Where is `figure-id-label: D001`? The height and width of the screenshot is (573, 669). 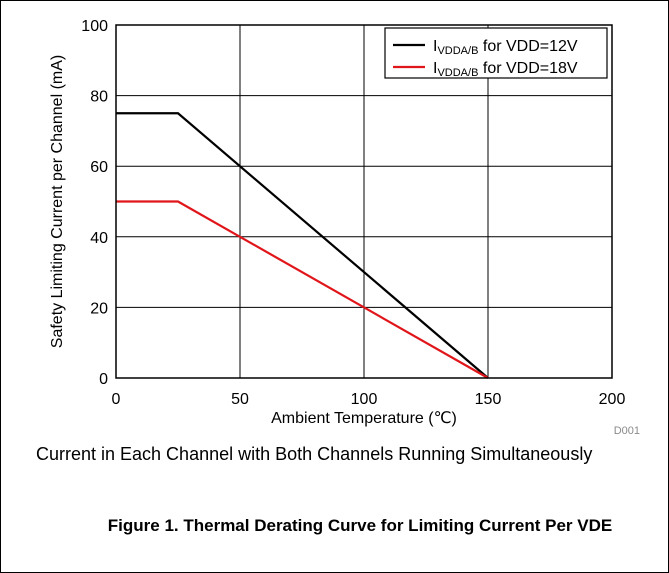 figure-id-label: D001 is located at coordinates (627, 431).